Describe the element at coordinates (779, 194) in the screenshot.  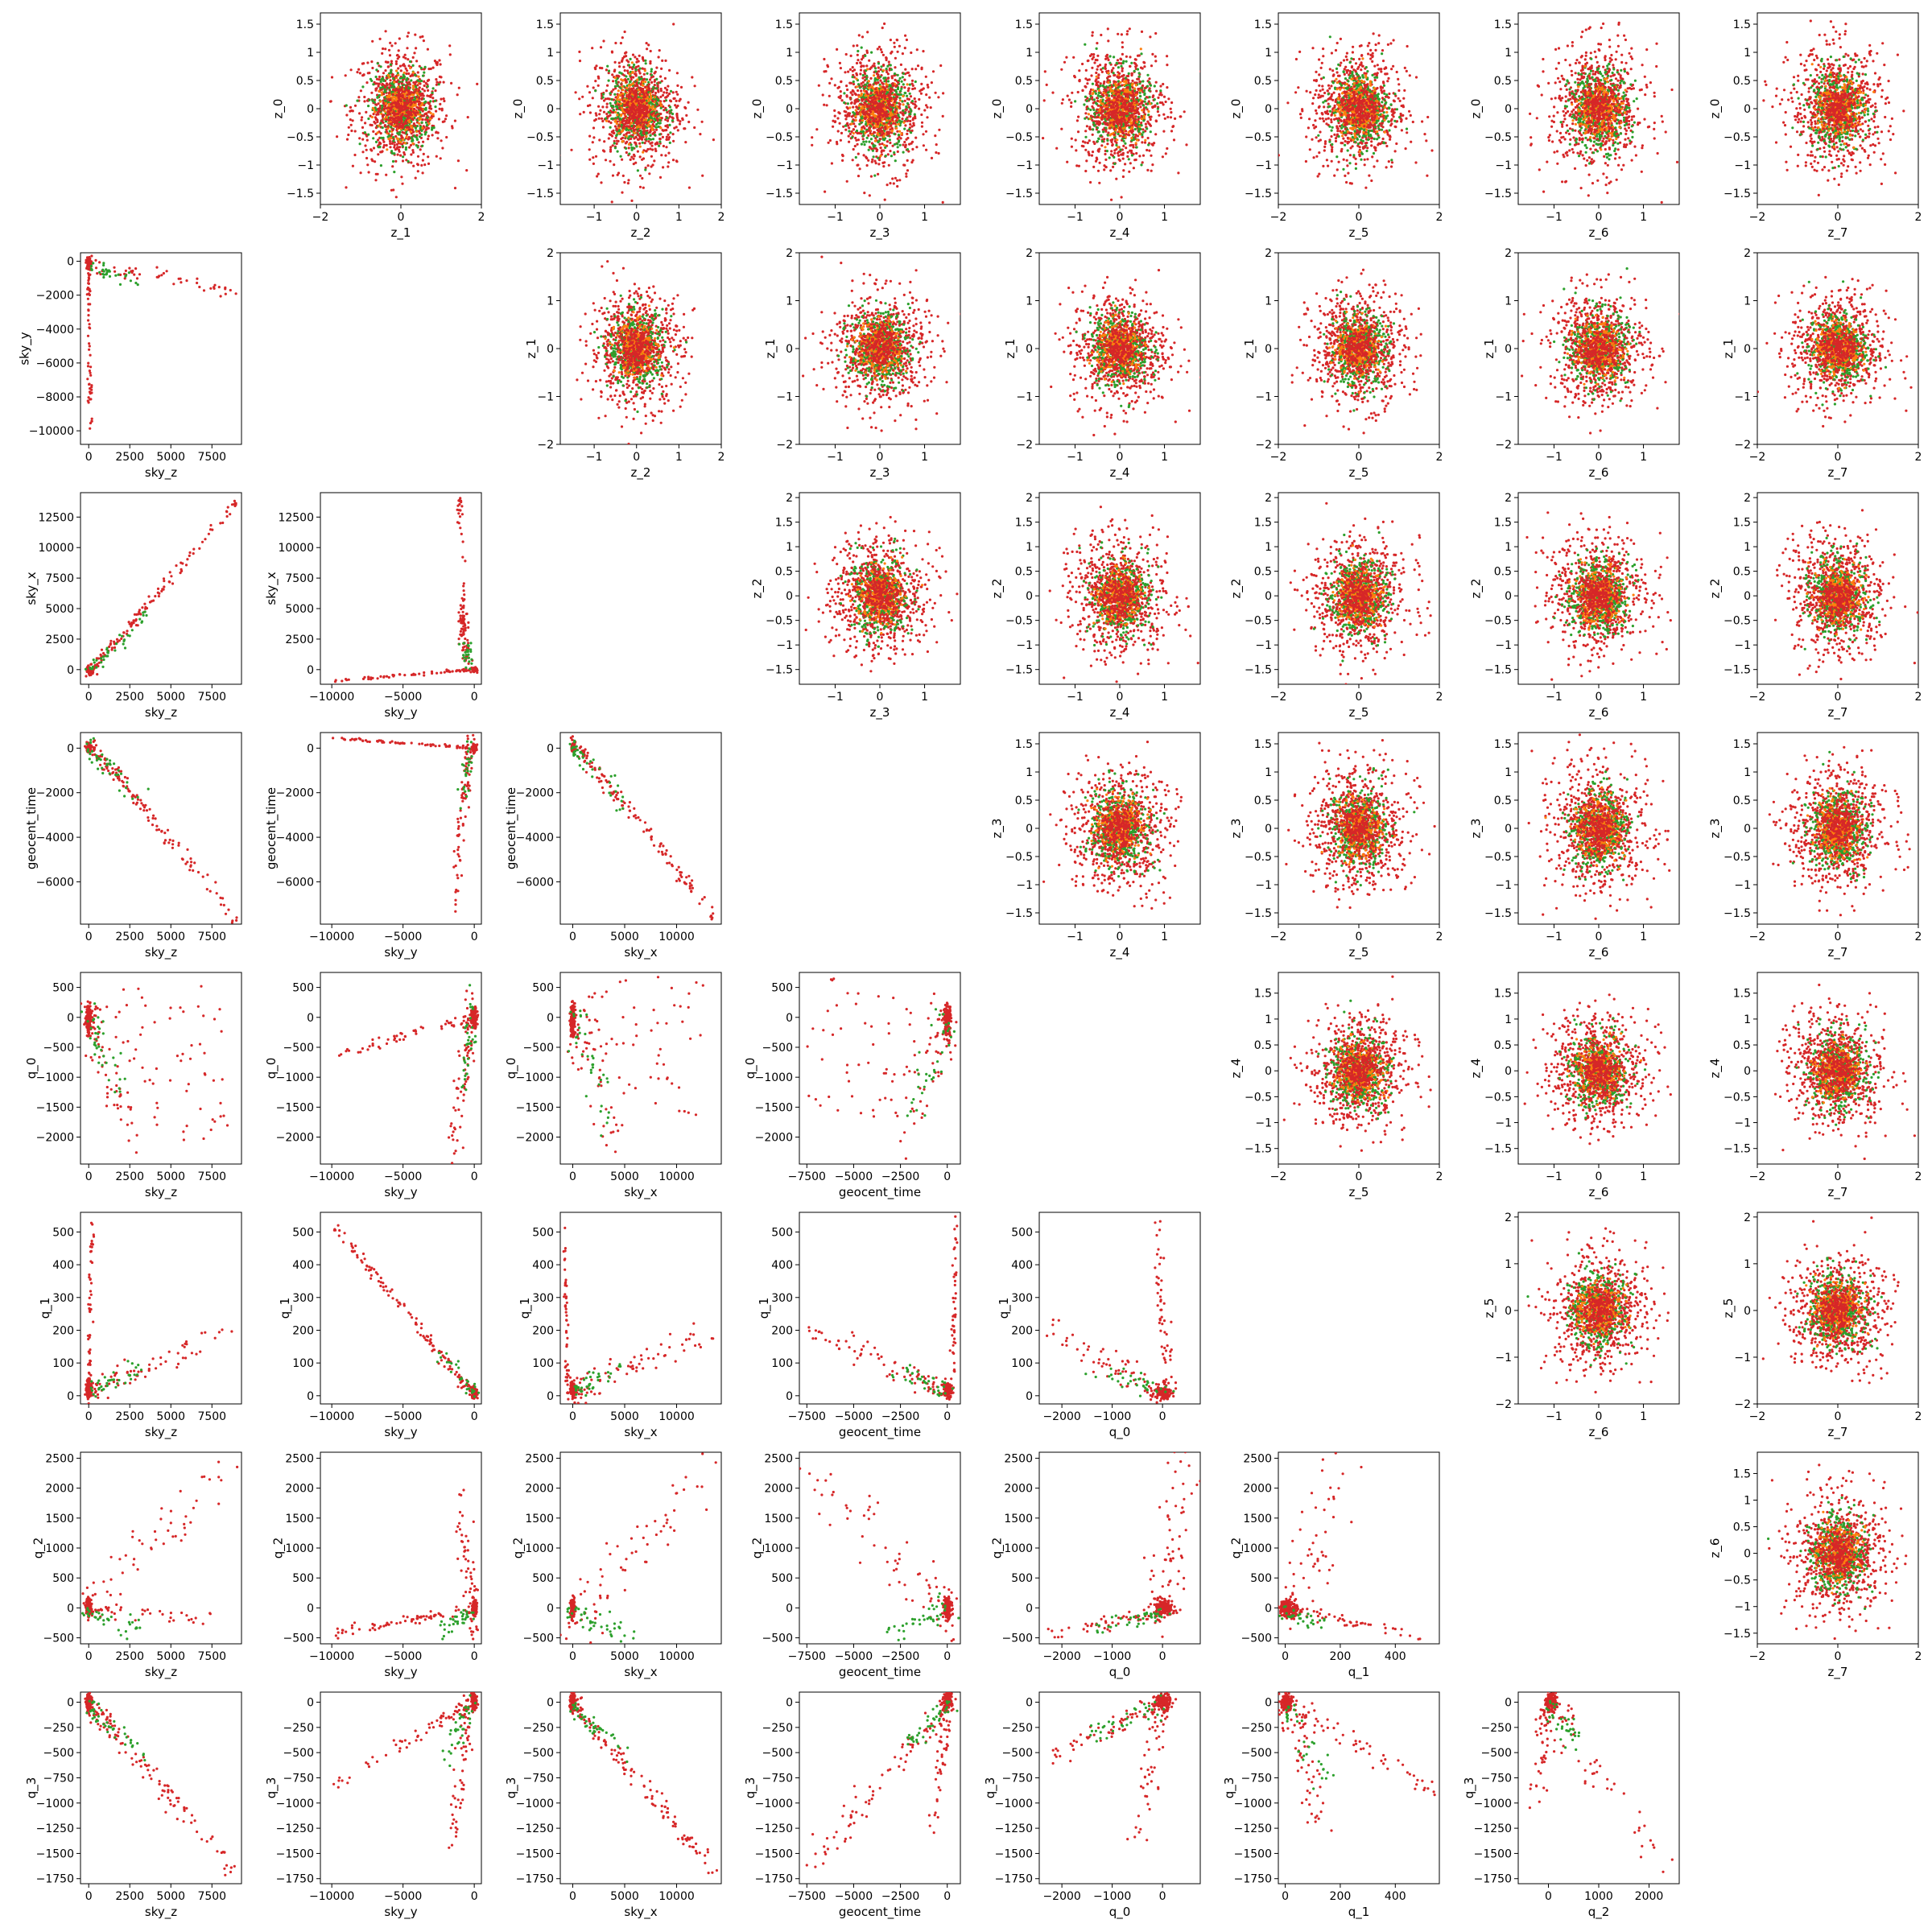
I see `y-tick-label: −1.5` at that location.